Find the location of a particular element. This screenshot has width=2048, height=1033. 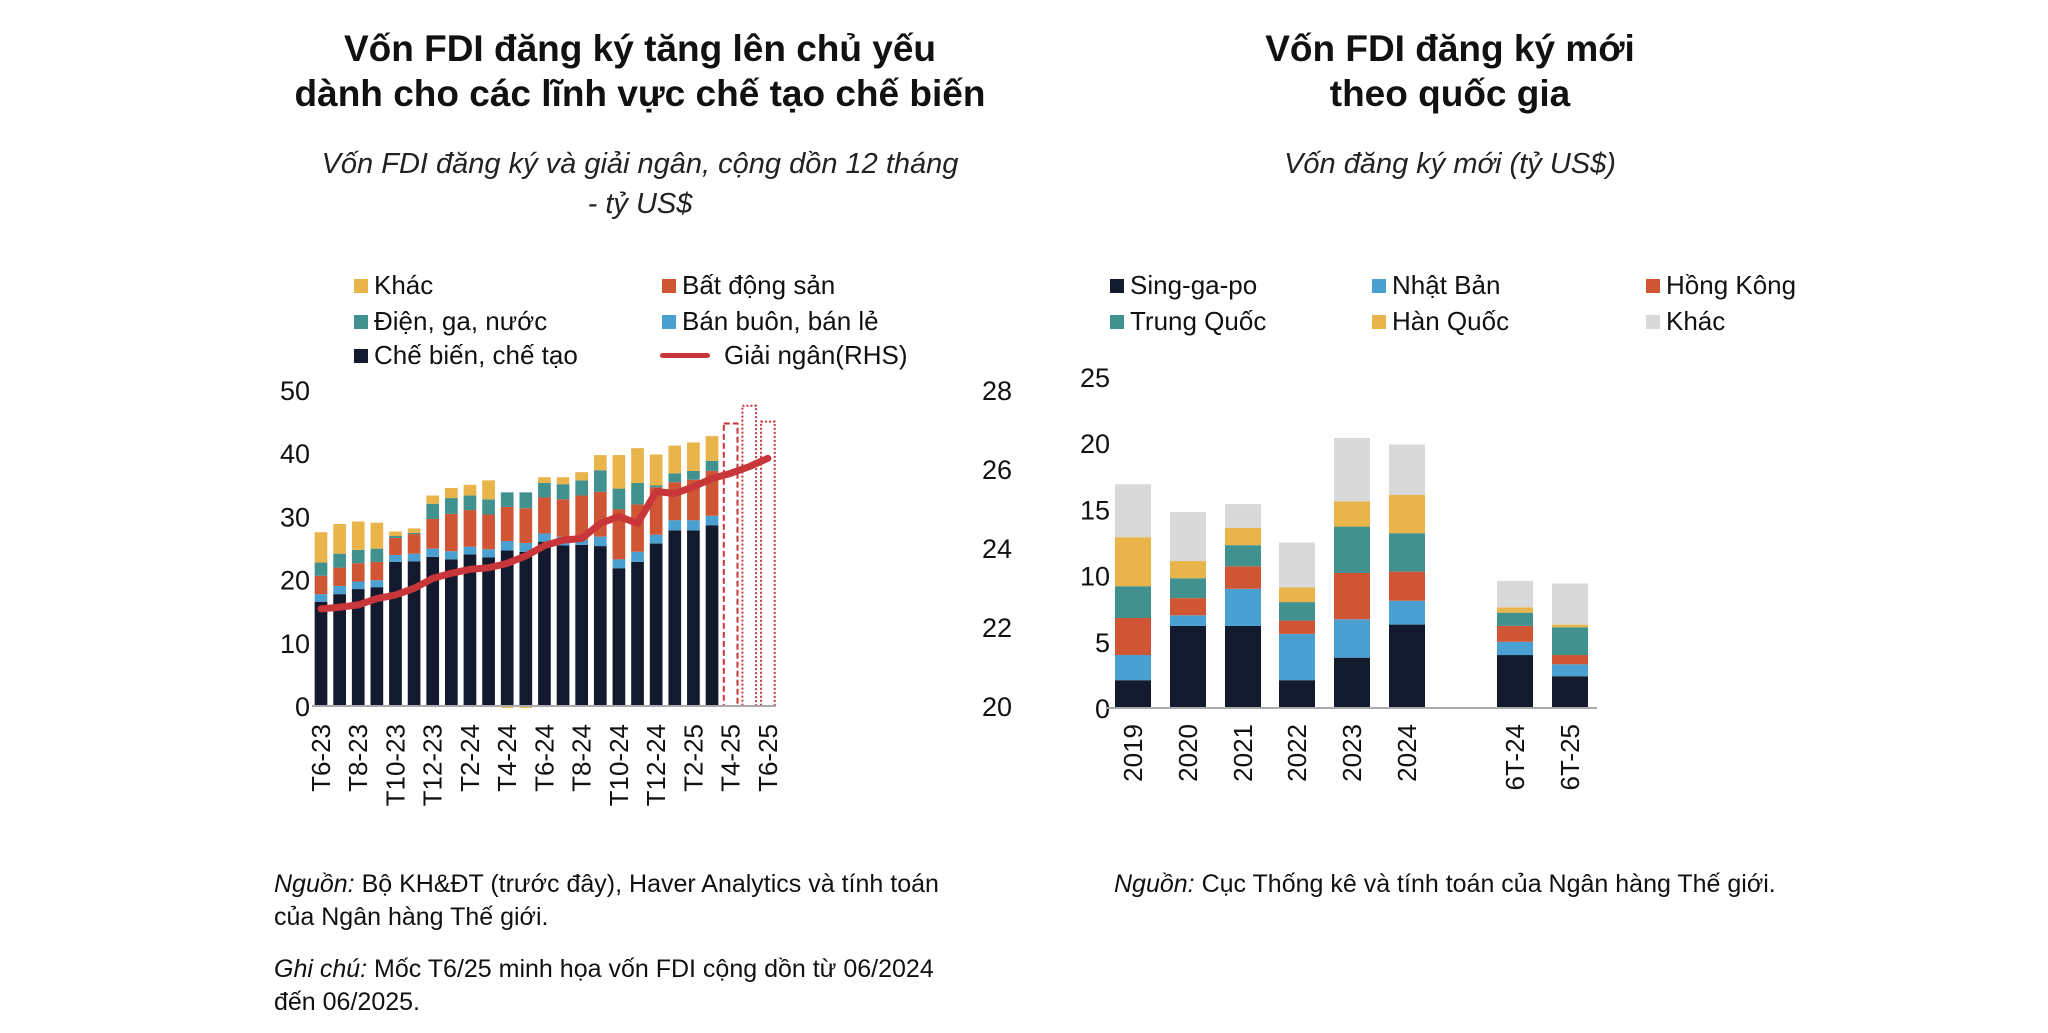

note-text-2: đến 06/2025. is located at coordinates (347, 1002).